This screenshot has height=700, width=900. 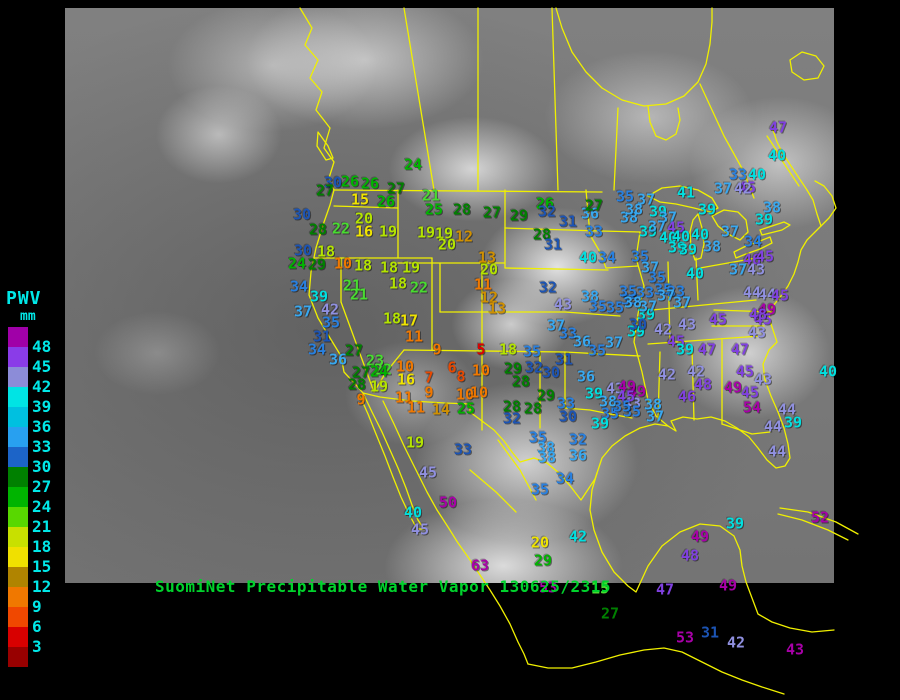 I want to click on legend-value: 39, so click(x=42, y=406).